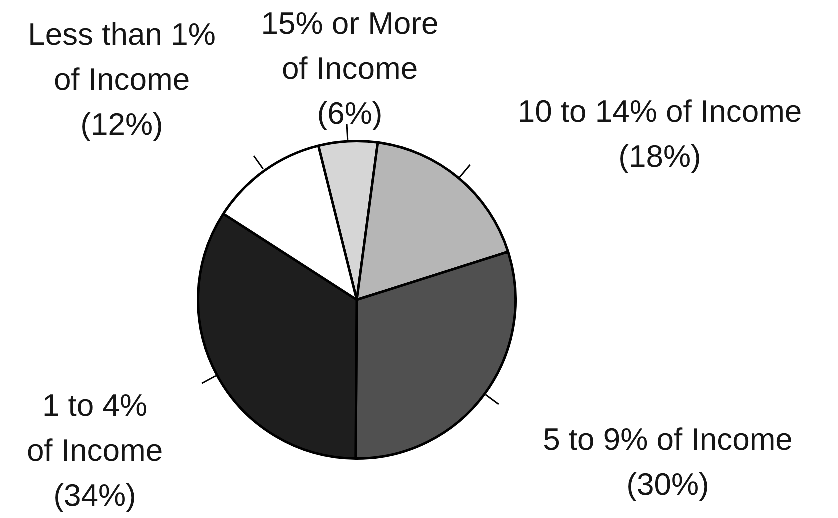 The image size is (838, 518). What do you see at coordinates (95, 428) in the screenshot?
I see `slice-label: 1 to 4% of Income` at bounding box center [95, 428].